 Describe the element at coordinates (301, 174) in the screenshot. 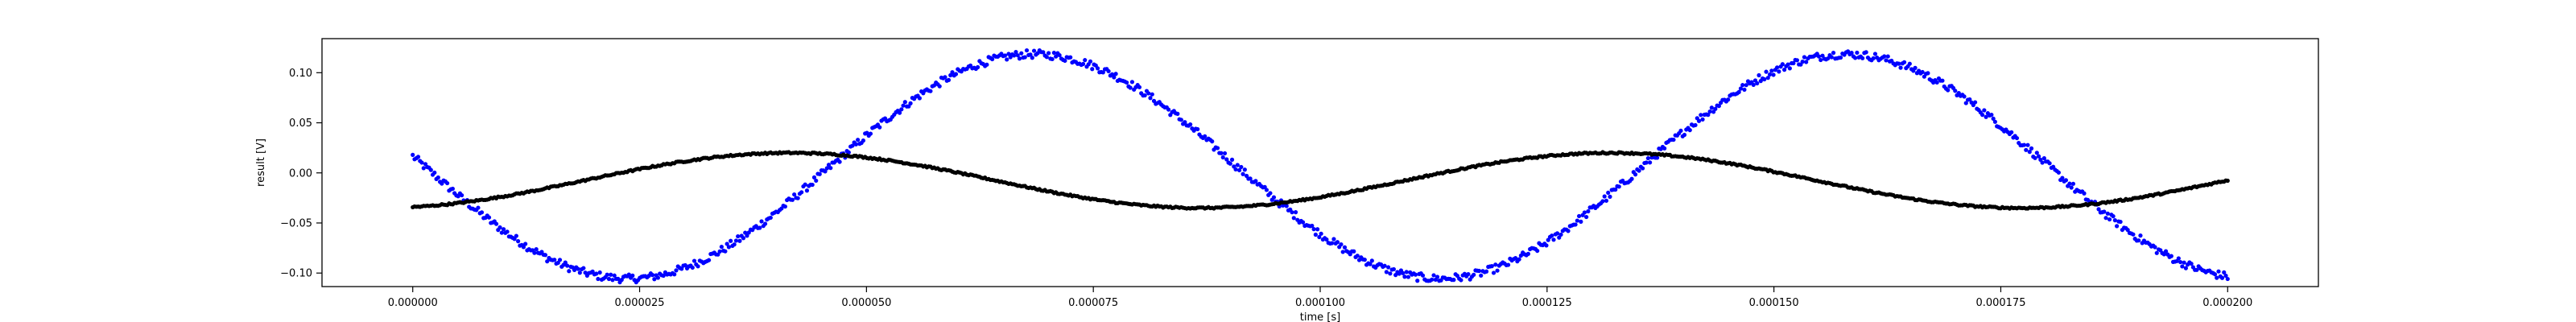

I see `y-axis: −0.10 −0.05 0.00 0.05 0.10` at that location.